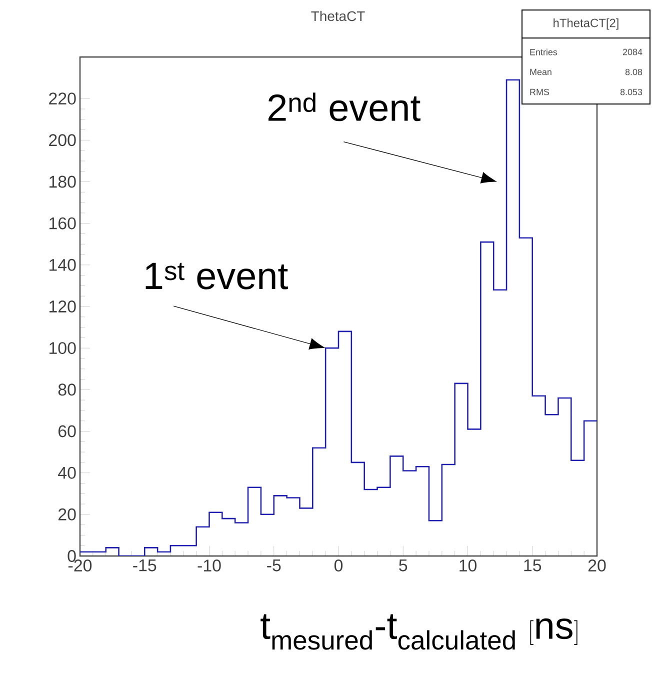 The height and width of the screenshot is (694, 654). What do you see at coordinates (597, 566) in the screenshot?
I see `x-tick-label: 20` at bounding box center [597, 566].